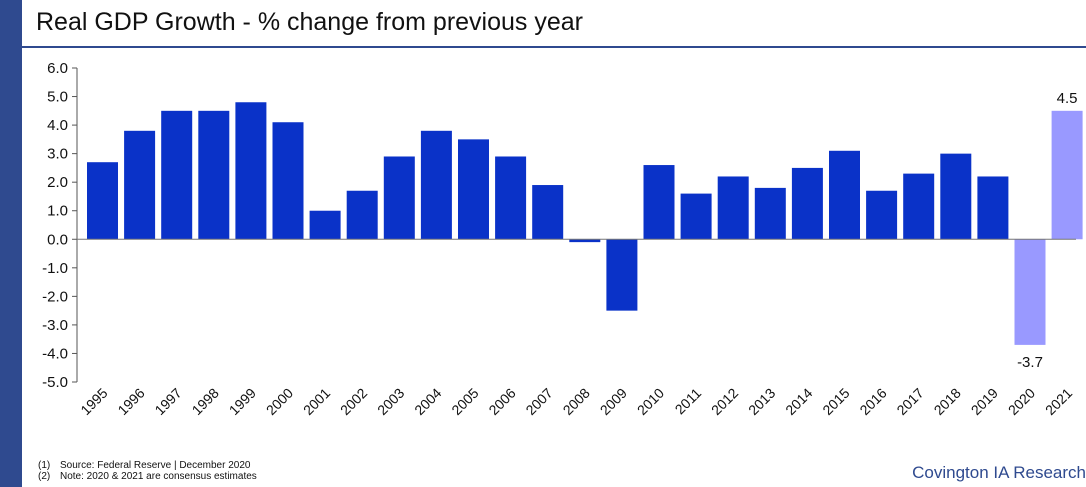 This screenshot has width=1086, height=487. Describe the element at coordinates (390, 401) in the screenshot. I see `x-tick-label: 2003` at that location.